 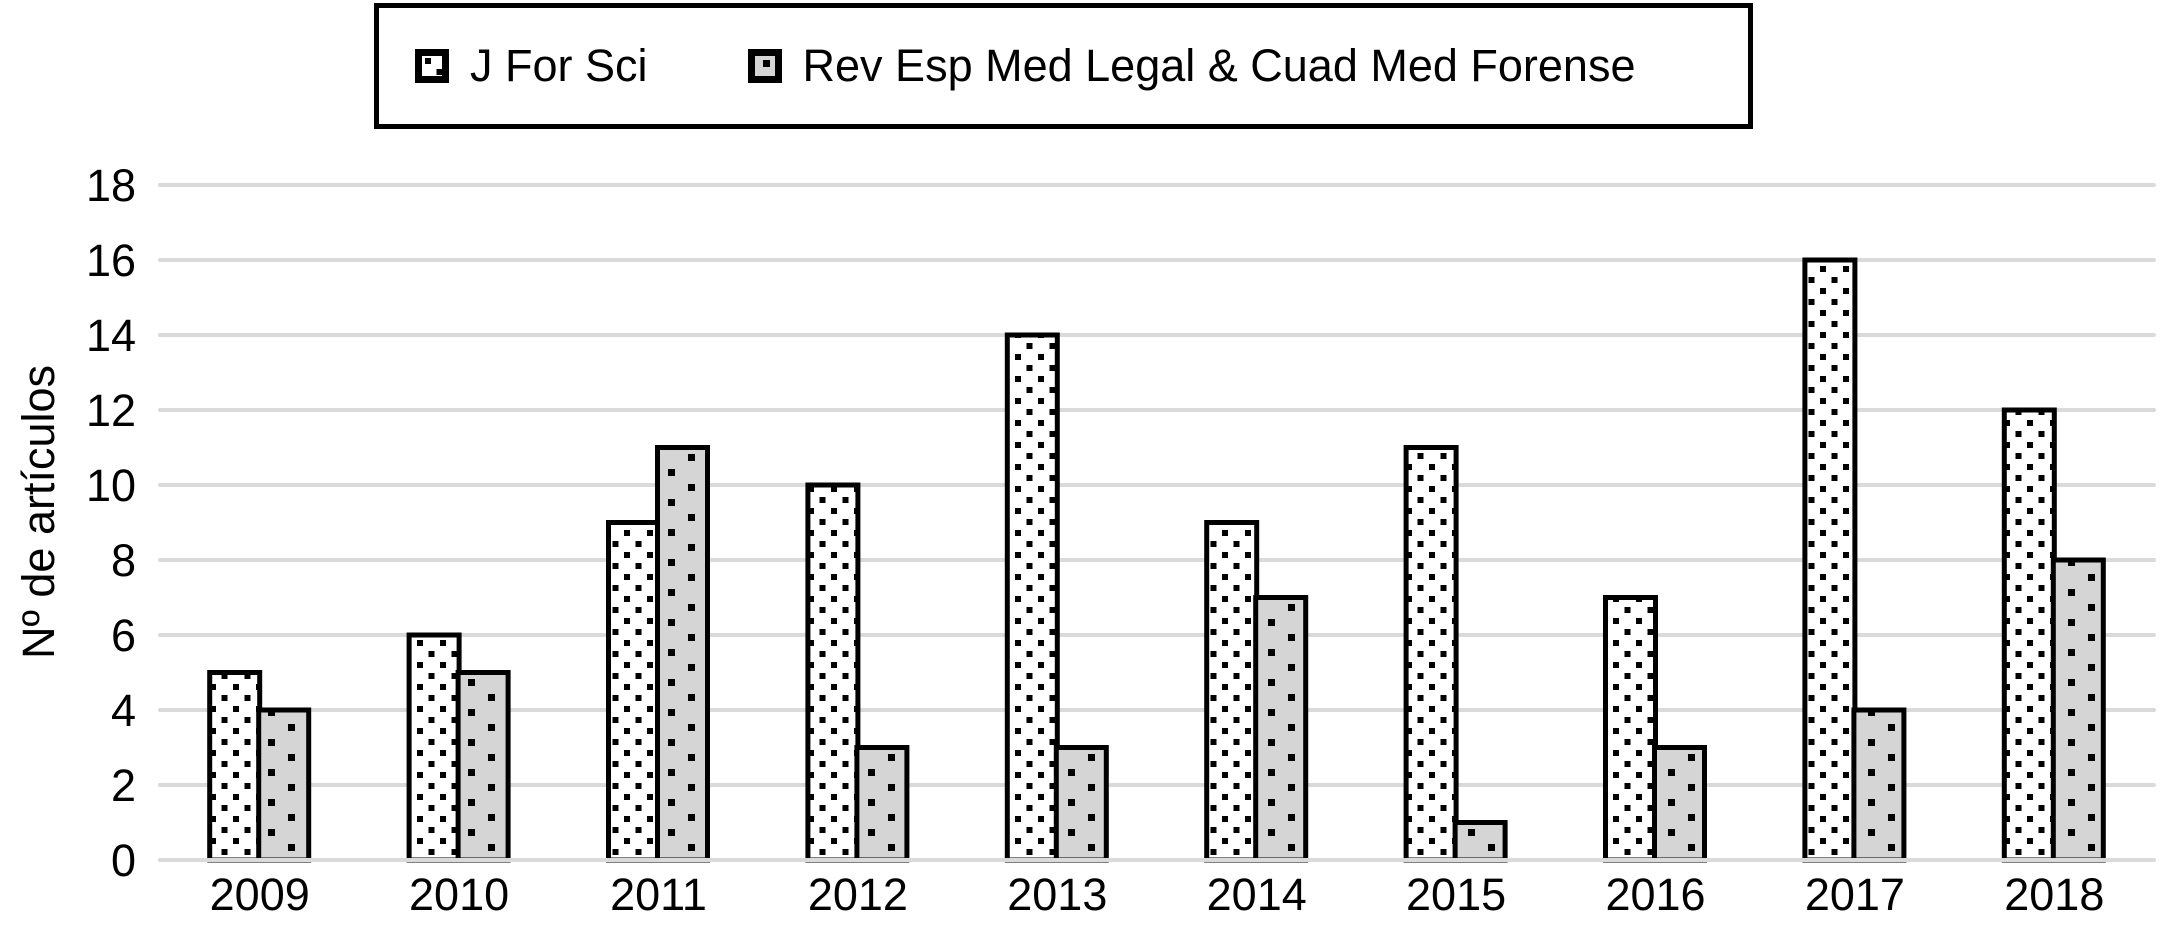 I want to click on x-tick-label: 2010, so click(x=459, y=894).